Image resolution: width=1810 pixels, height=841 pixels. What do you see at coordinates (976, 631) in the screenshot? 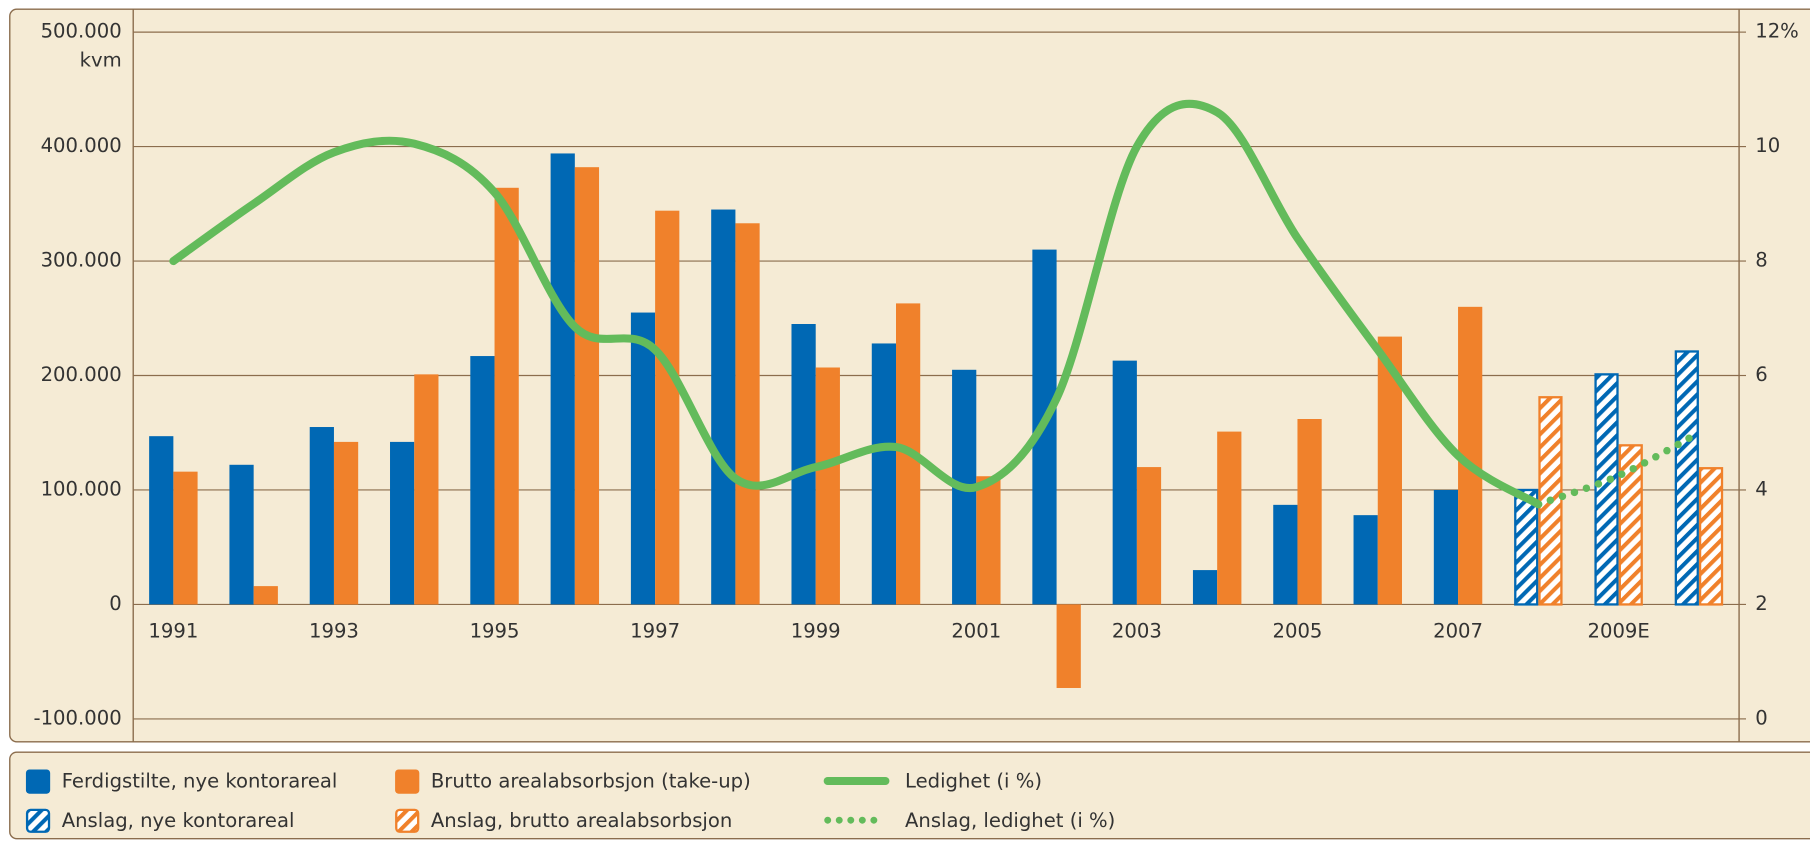
I see `x-tick-label: 2001` at bounding box center [976, 631].